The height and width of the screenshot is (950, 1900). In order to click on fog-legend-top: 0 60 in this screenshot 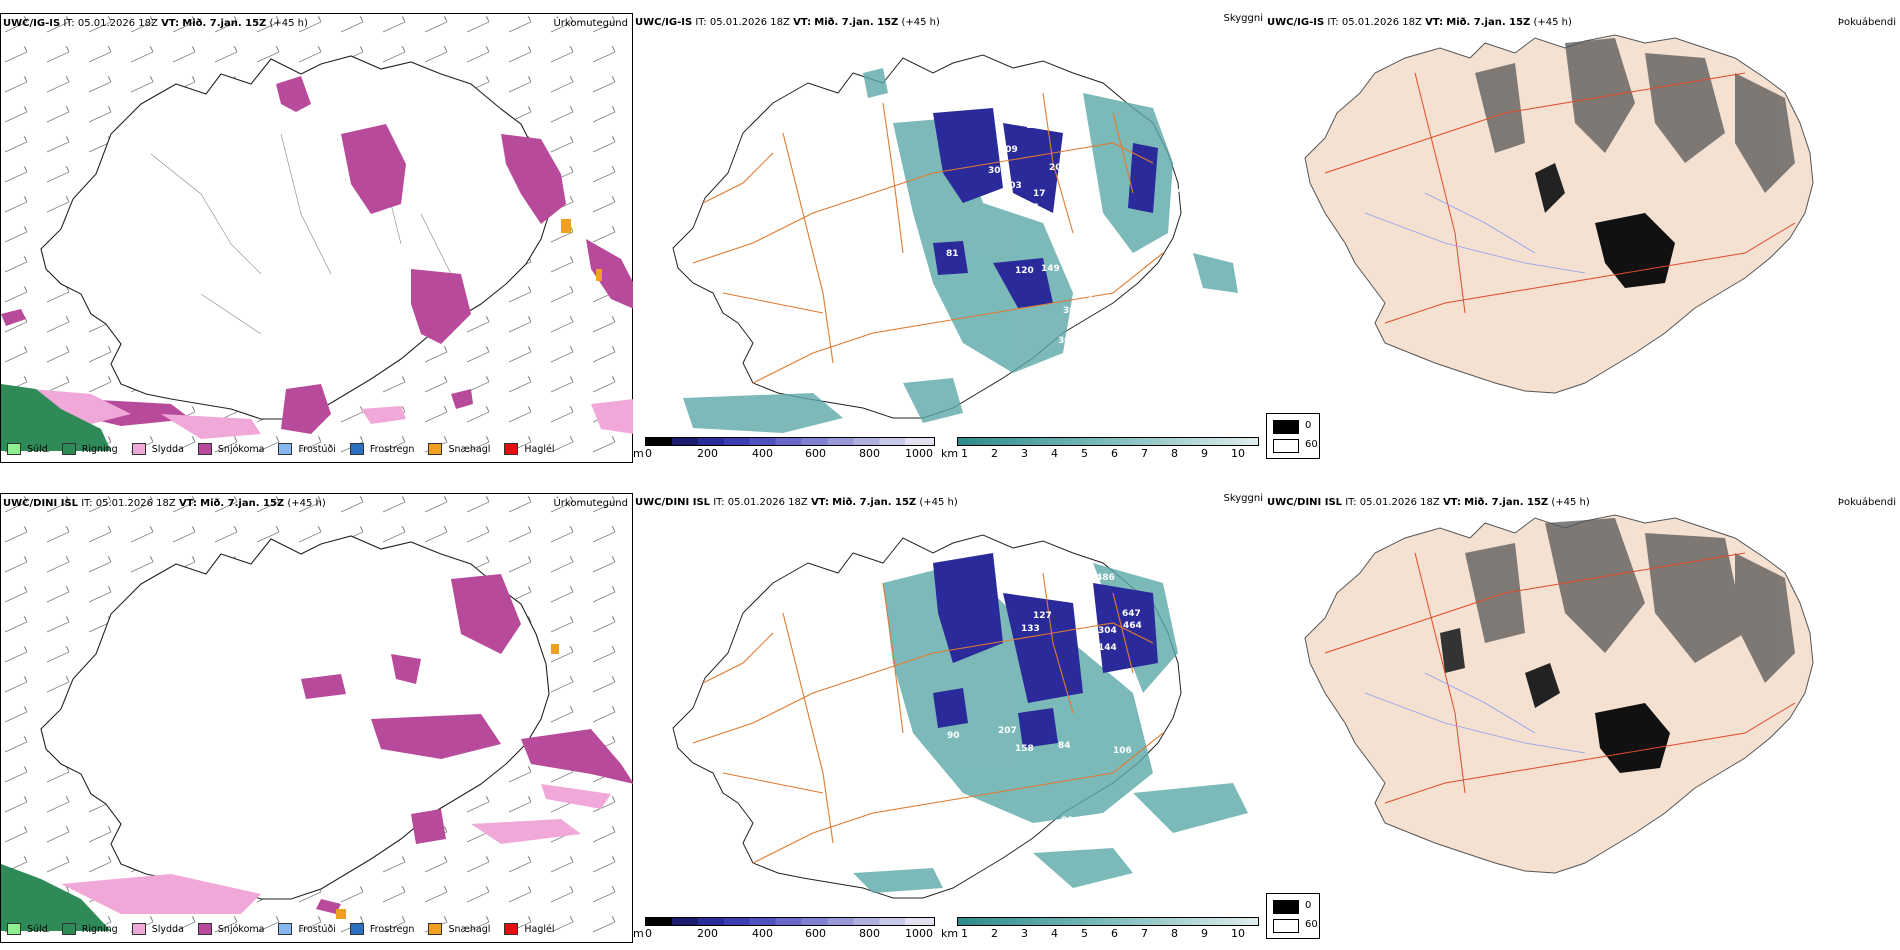, I will do `click(1293, 436)`.